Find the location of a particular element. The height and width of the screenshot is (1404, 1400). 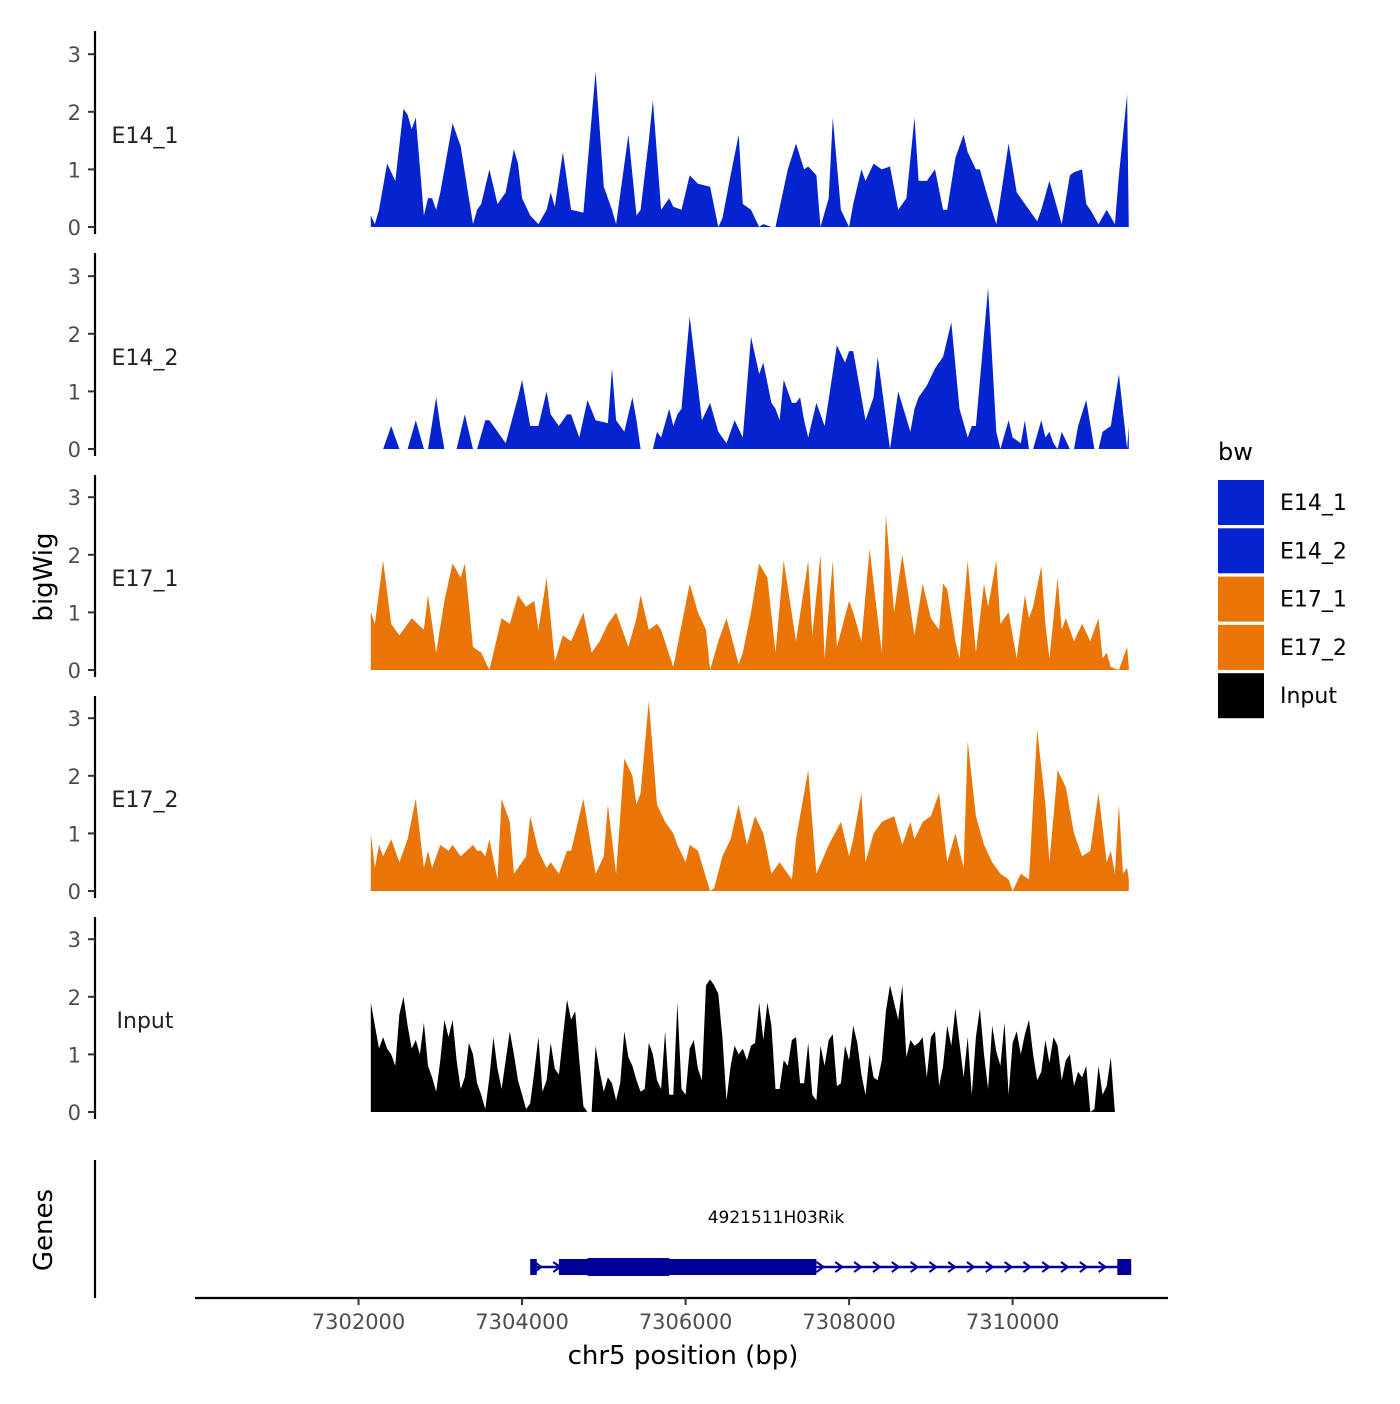

x-tick-label: 7306000 is located at coordinates (686, 1322).